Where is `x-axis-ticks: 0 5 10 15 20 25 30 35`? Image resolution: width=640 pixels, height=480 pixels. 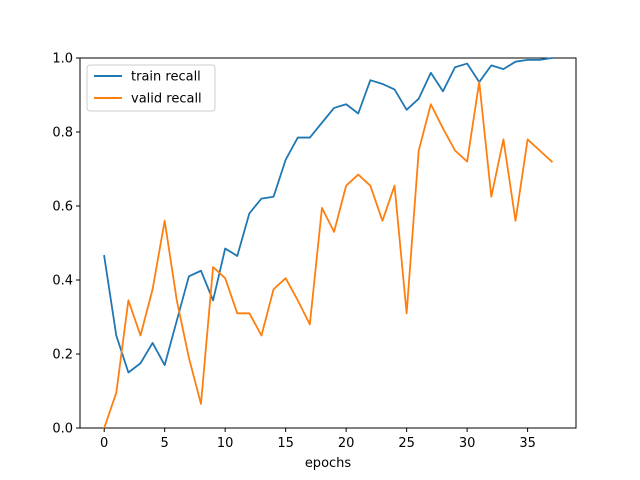
x-axis-ticks: 0 5 10 15 20 25 30 35 is located at coordinates (318, 439).